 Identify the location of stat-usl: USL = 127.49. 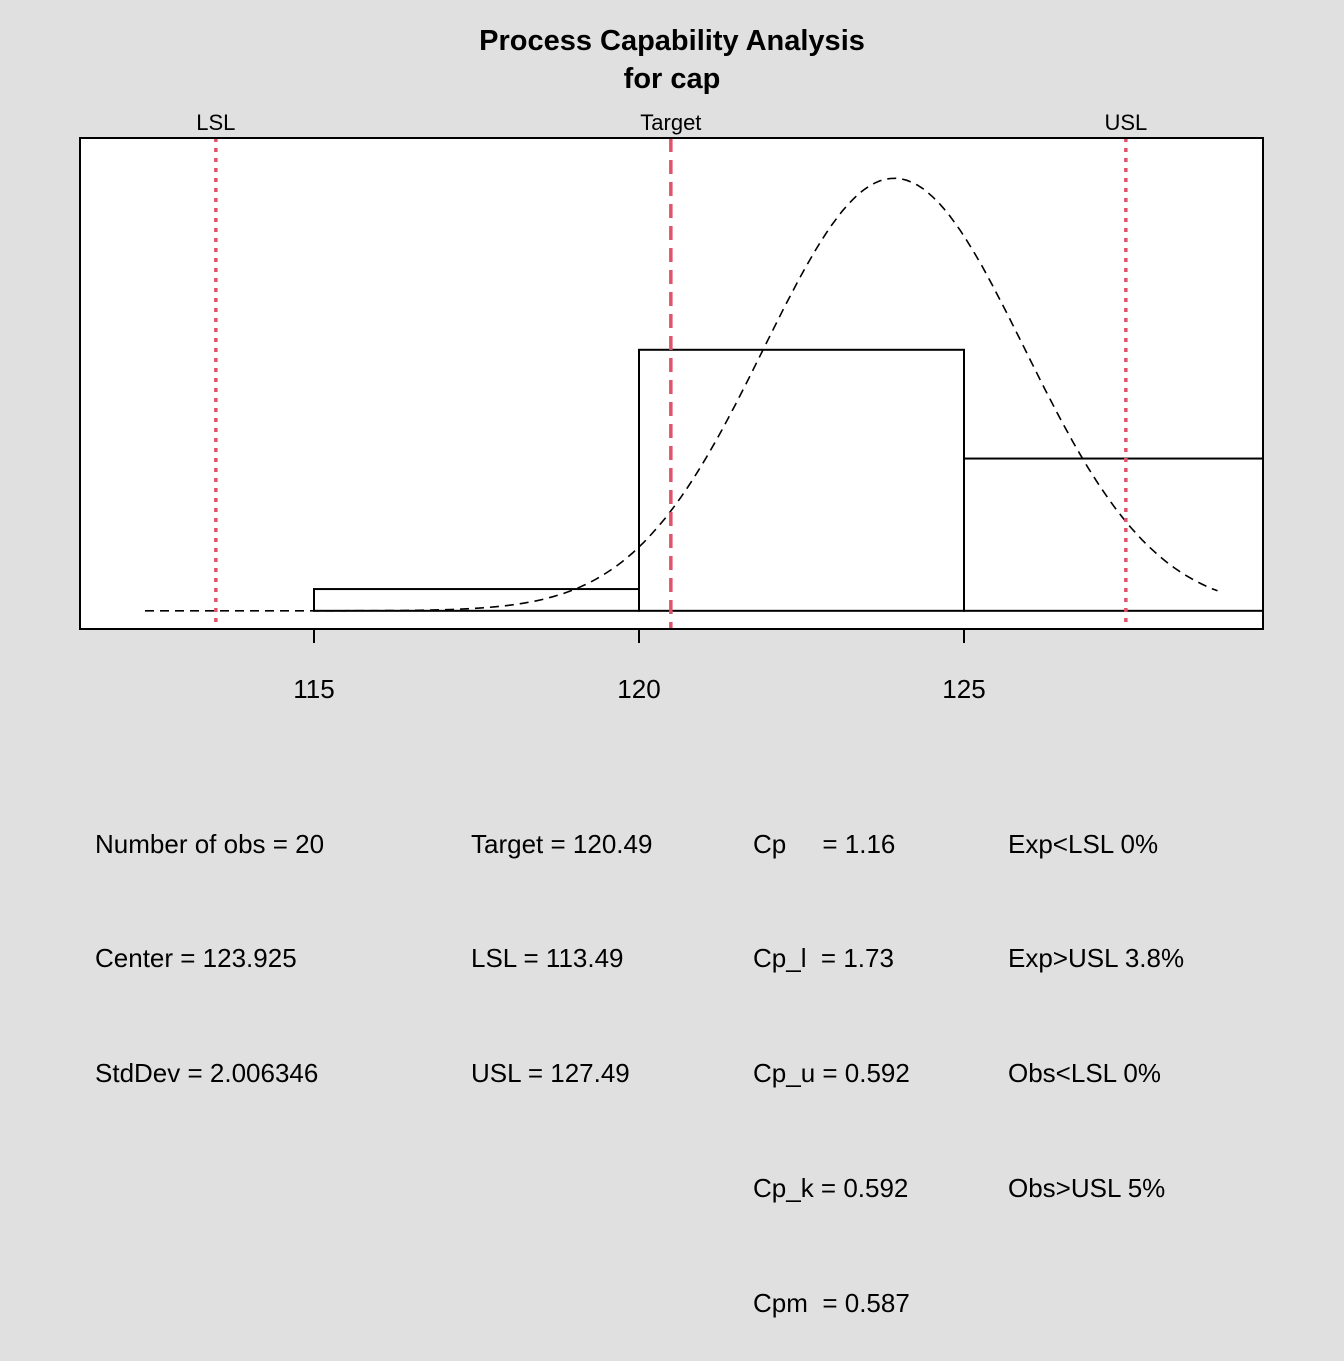
(550, 1073).